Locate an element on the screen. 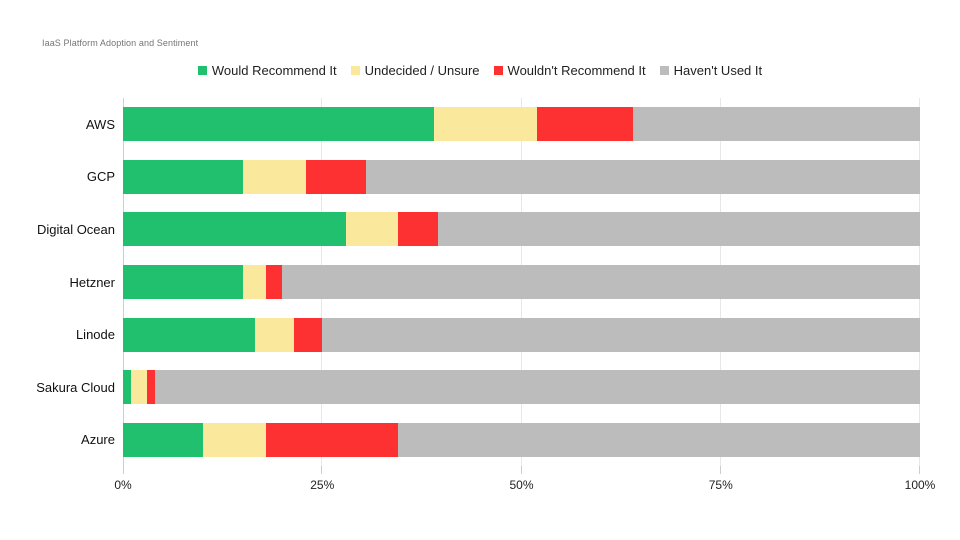  chart-title: IaaS Platform Adoption and Sentiment is located at coordinates (120, 43).